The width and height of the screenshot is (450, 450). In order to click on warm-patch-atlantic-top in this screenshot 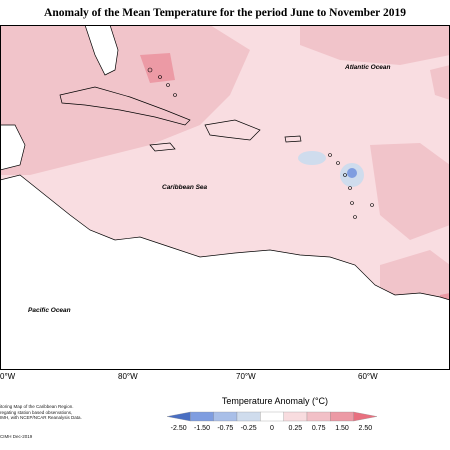, I will do `click(375, 45)`.